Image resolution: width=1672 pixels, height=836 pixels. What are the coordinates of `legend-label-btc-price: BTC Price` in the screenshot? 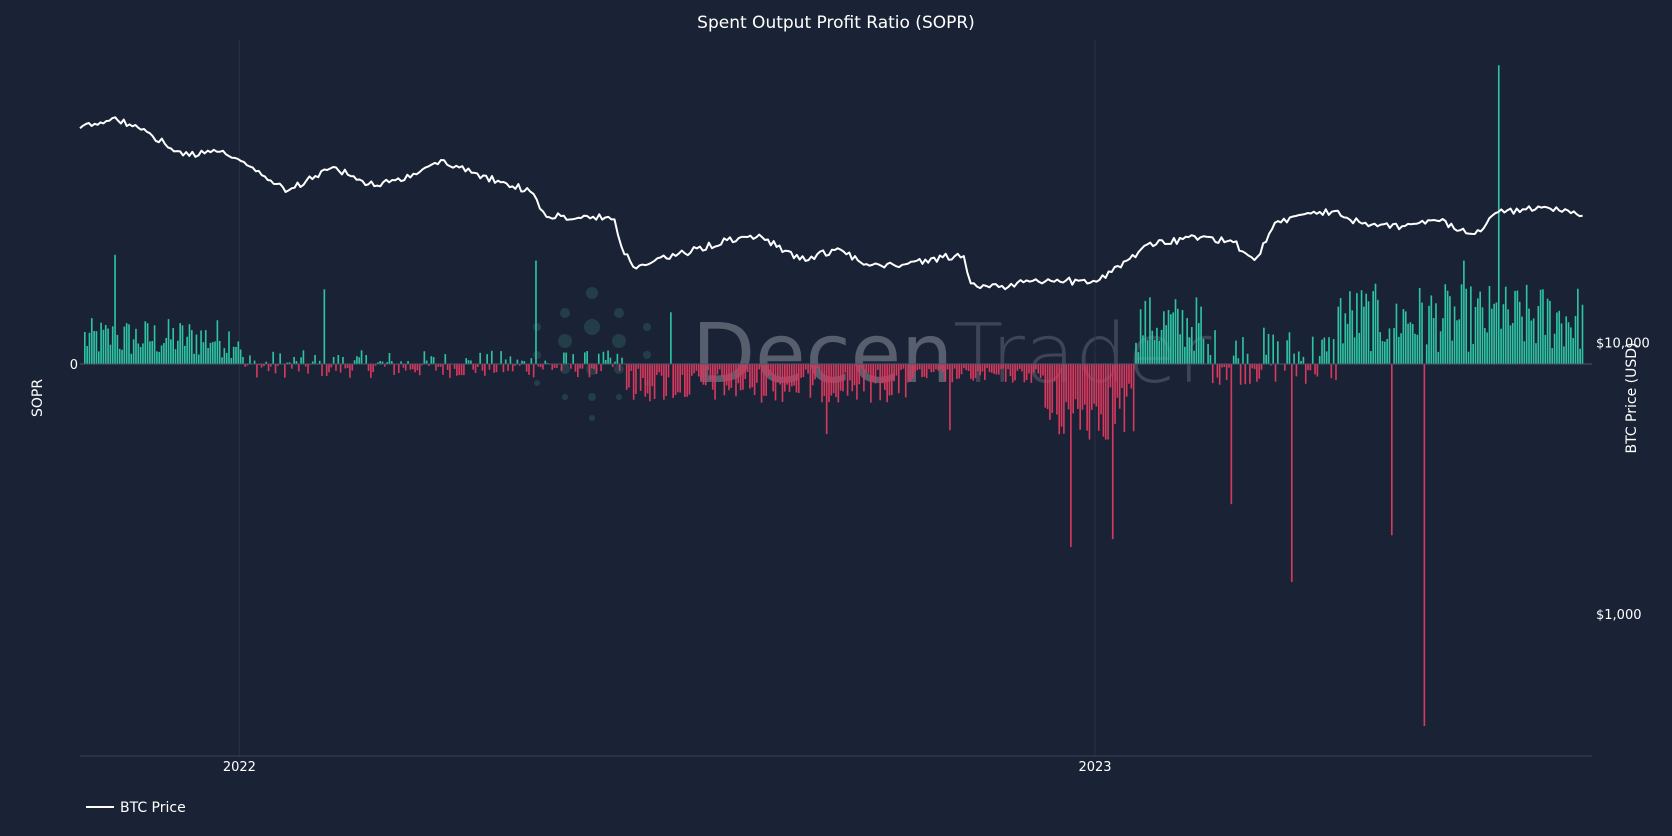 It's located at (153, 808).